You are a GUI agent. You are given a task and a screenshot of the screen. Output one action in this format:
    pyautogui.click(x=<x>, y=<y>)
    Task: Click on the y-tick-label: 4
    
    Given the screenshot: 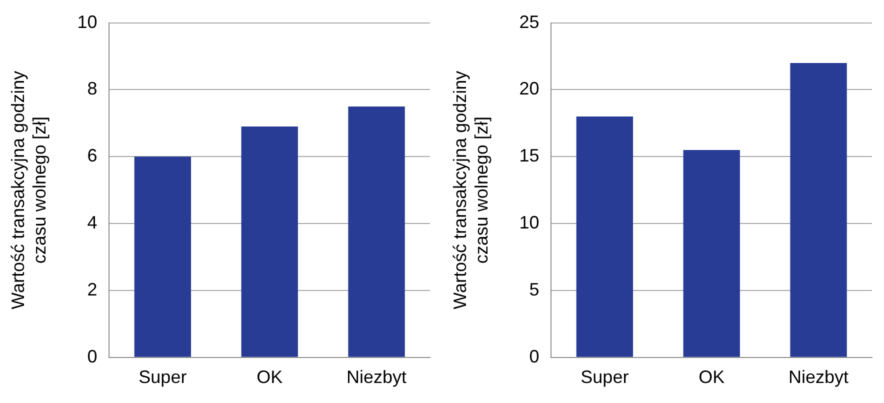 What is the action you would take?
    pyautogui.click(x=92, y=222)
    